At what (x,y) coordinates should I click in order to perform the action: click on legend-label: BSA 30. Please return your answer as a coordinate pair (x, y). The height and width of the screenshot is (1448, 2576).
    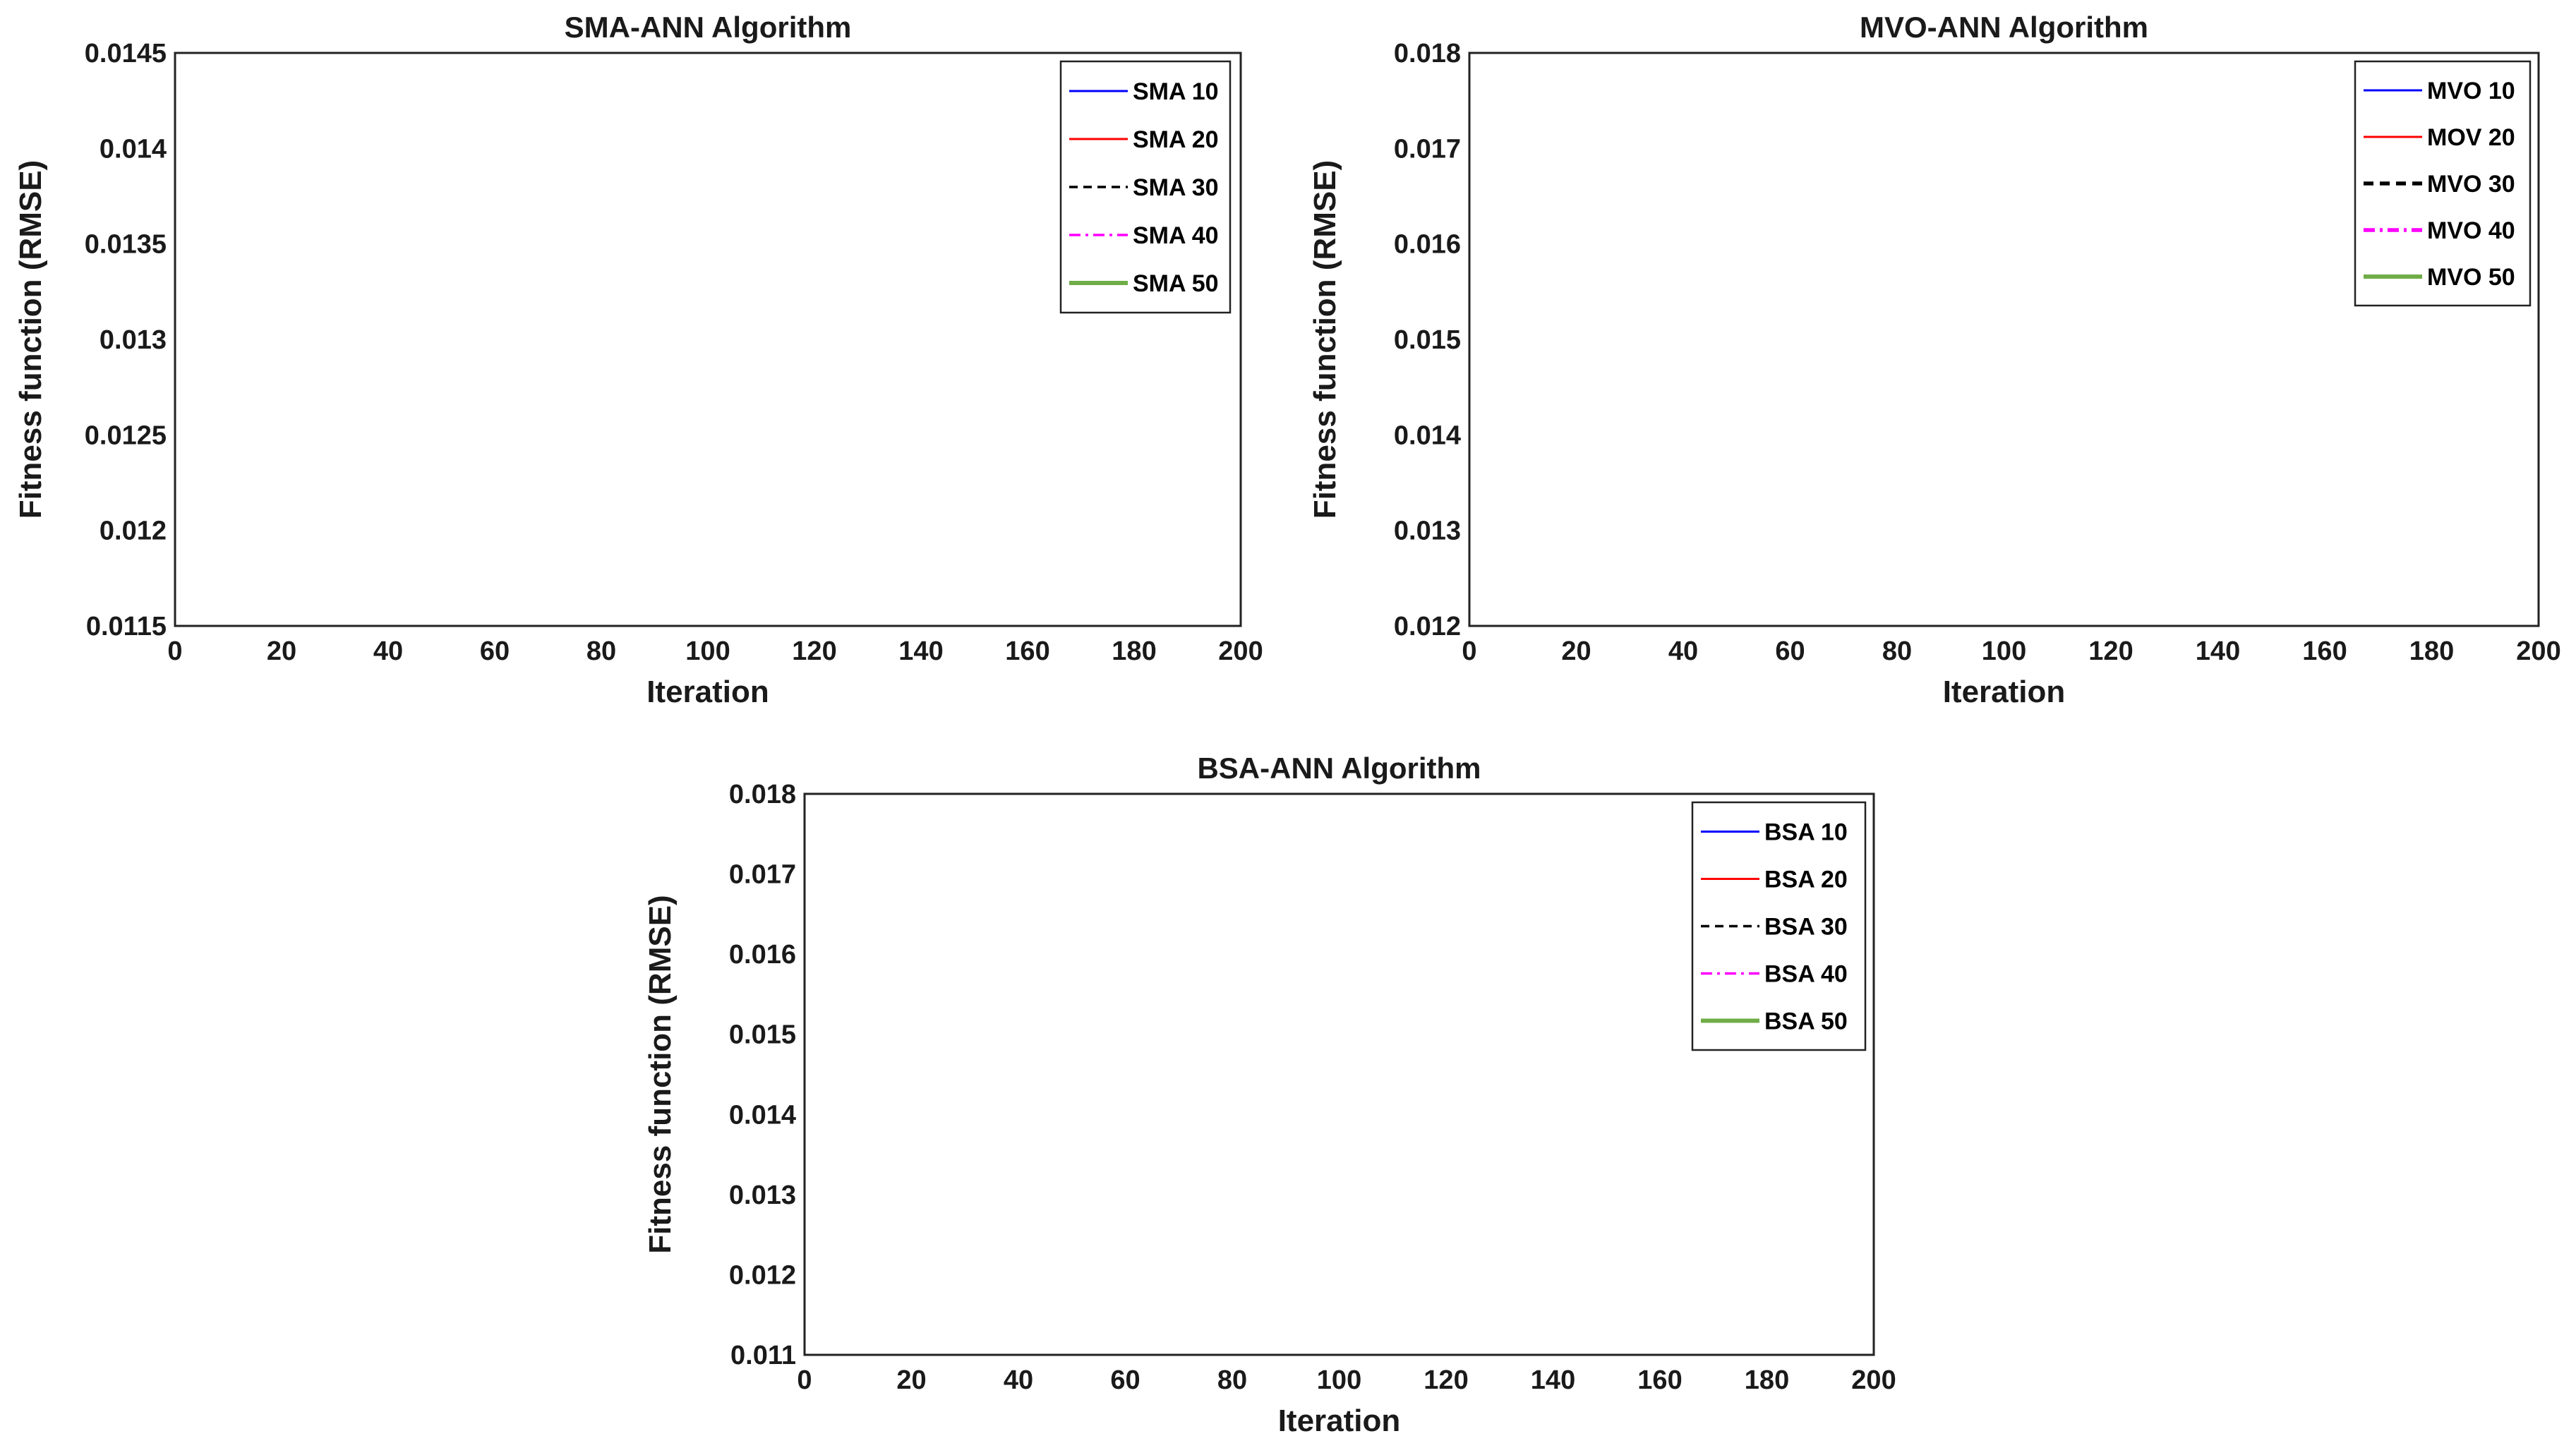
    Looking at the image, I should click on (1806, 928).